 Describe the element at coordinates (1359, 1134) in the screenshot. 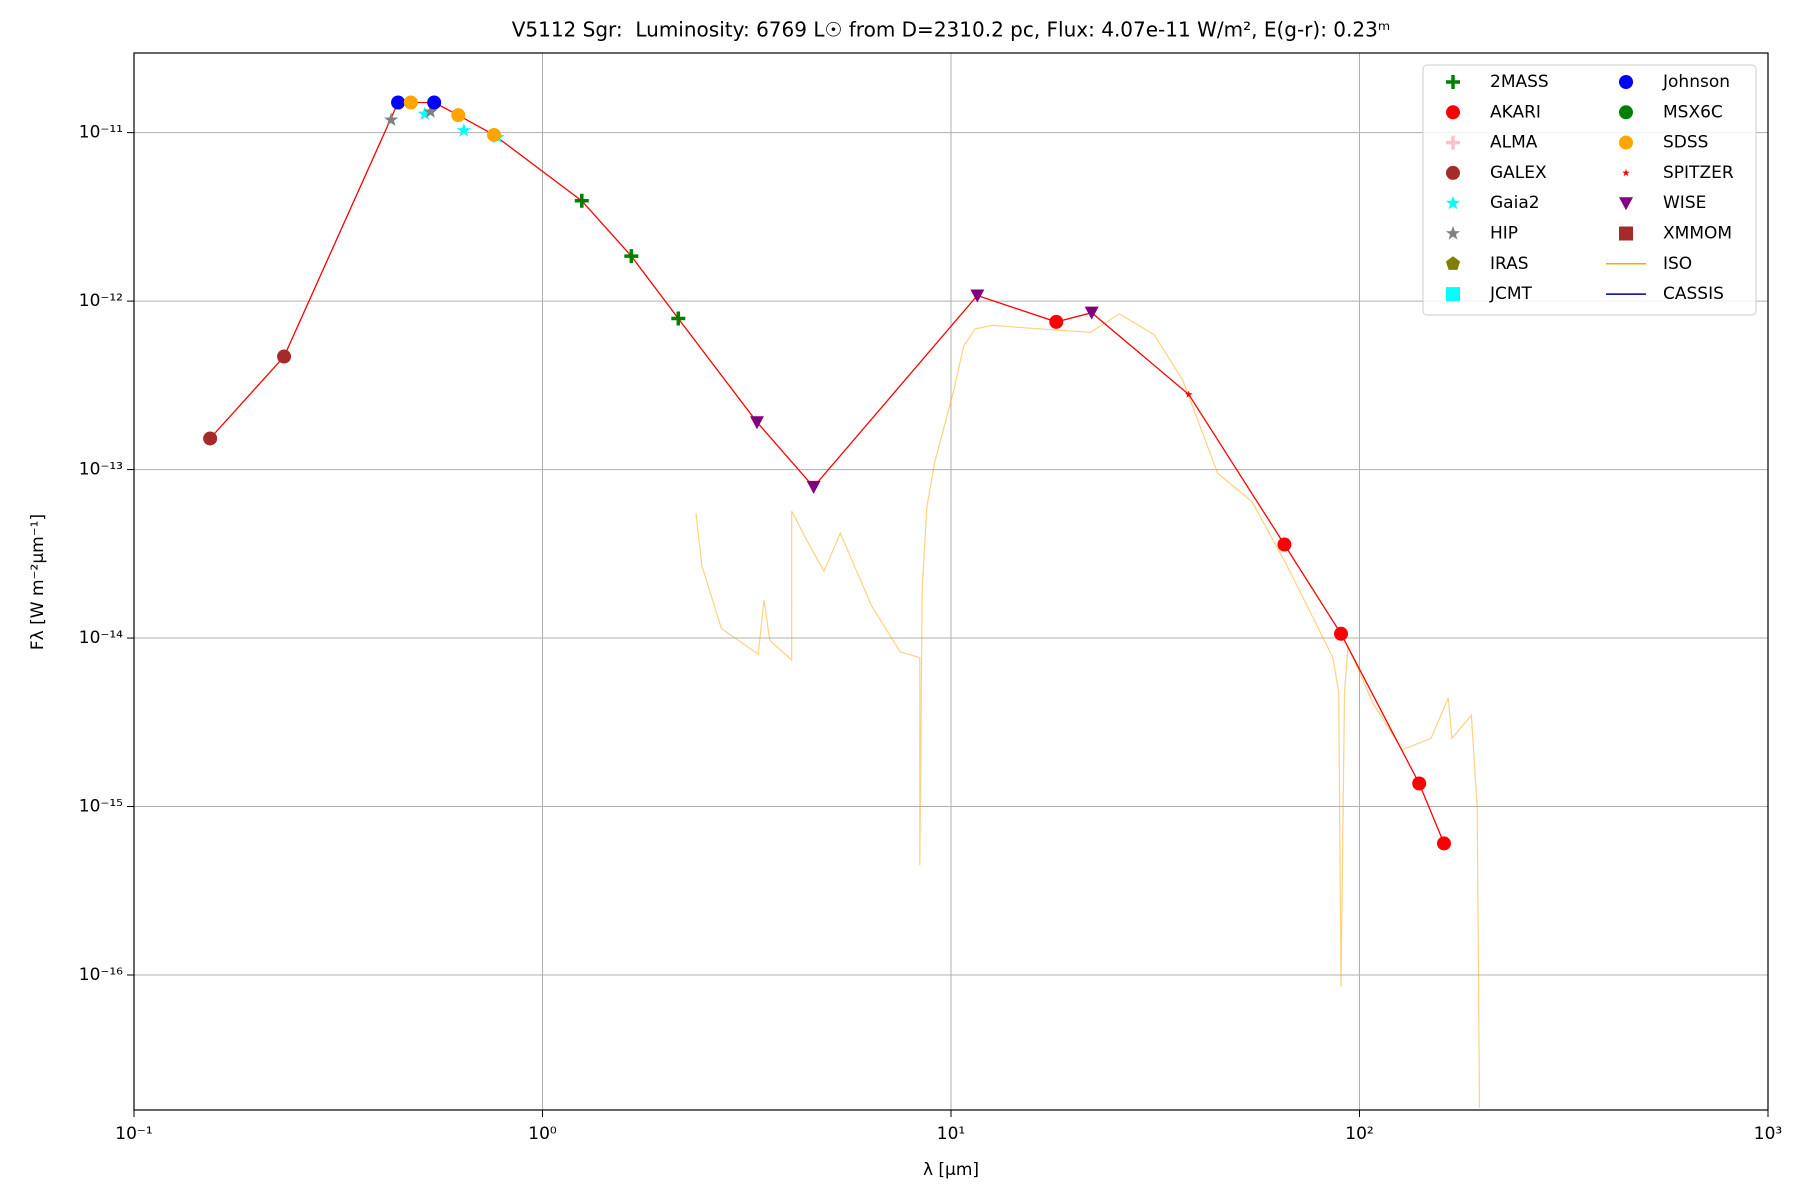

I see `x-tick-label: 10²` at that location.